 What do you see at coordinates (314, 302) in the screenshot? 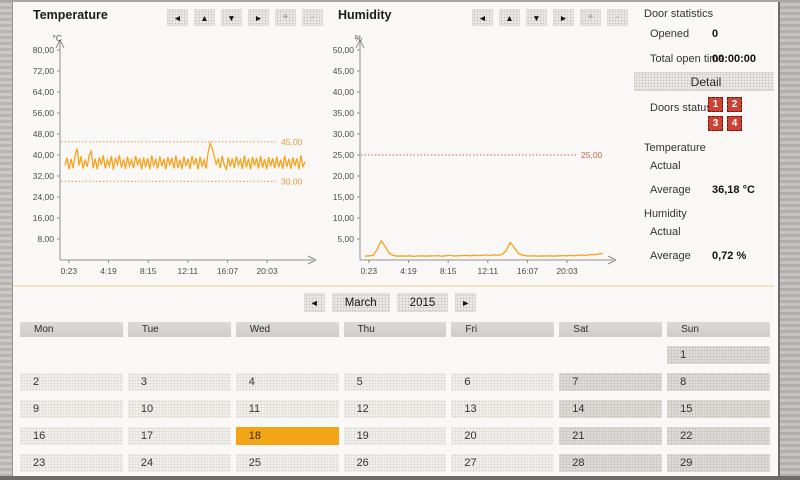
I see `prev-month-button: ◄` at bounding box center [314, 302].